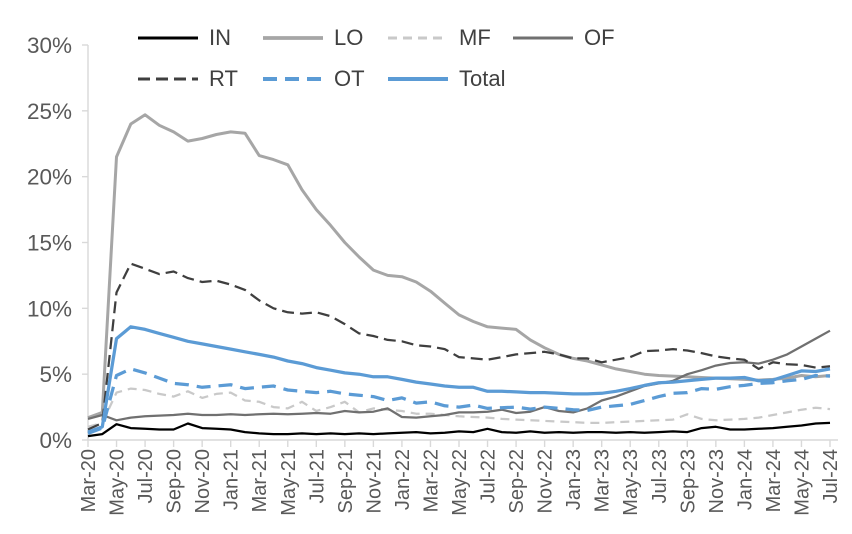 This screenshot has height=534, width=852. Describe the element at coordinates (688, 481) in the screenshot. I see `x-tick-label: Sep-23` at that location.